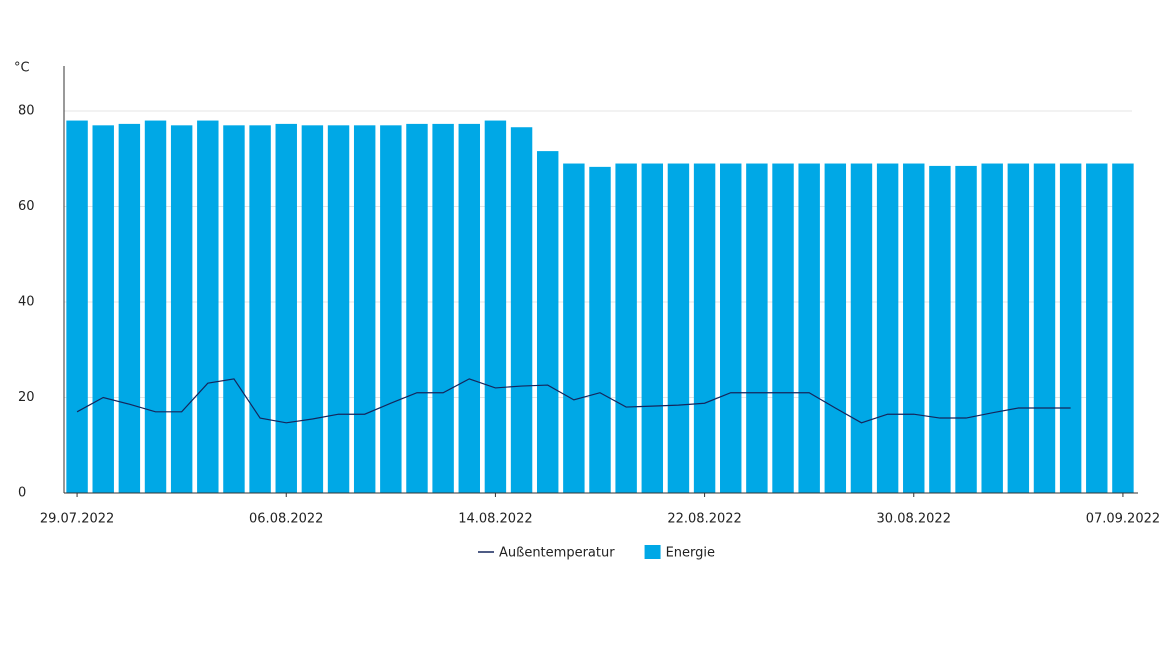  I want to click on y-tick-label: 80, so click(26, 111).